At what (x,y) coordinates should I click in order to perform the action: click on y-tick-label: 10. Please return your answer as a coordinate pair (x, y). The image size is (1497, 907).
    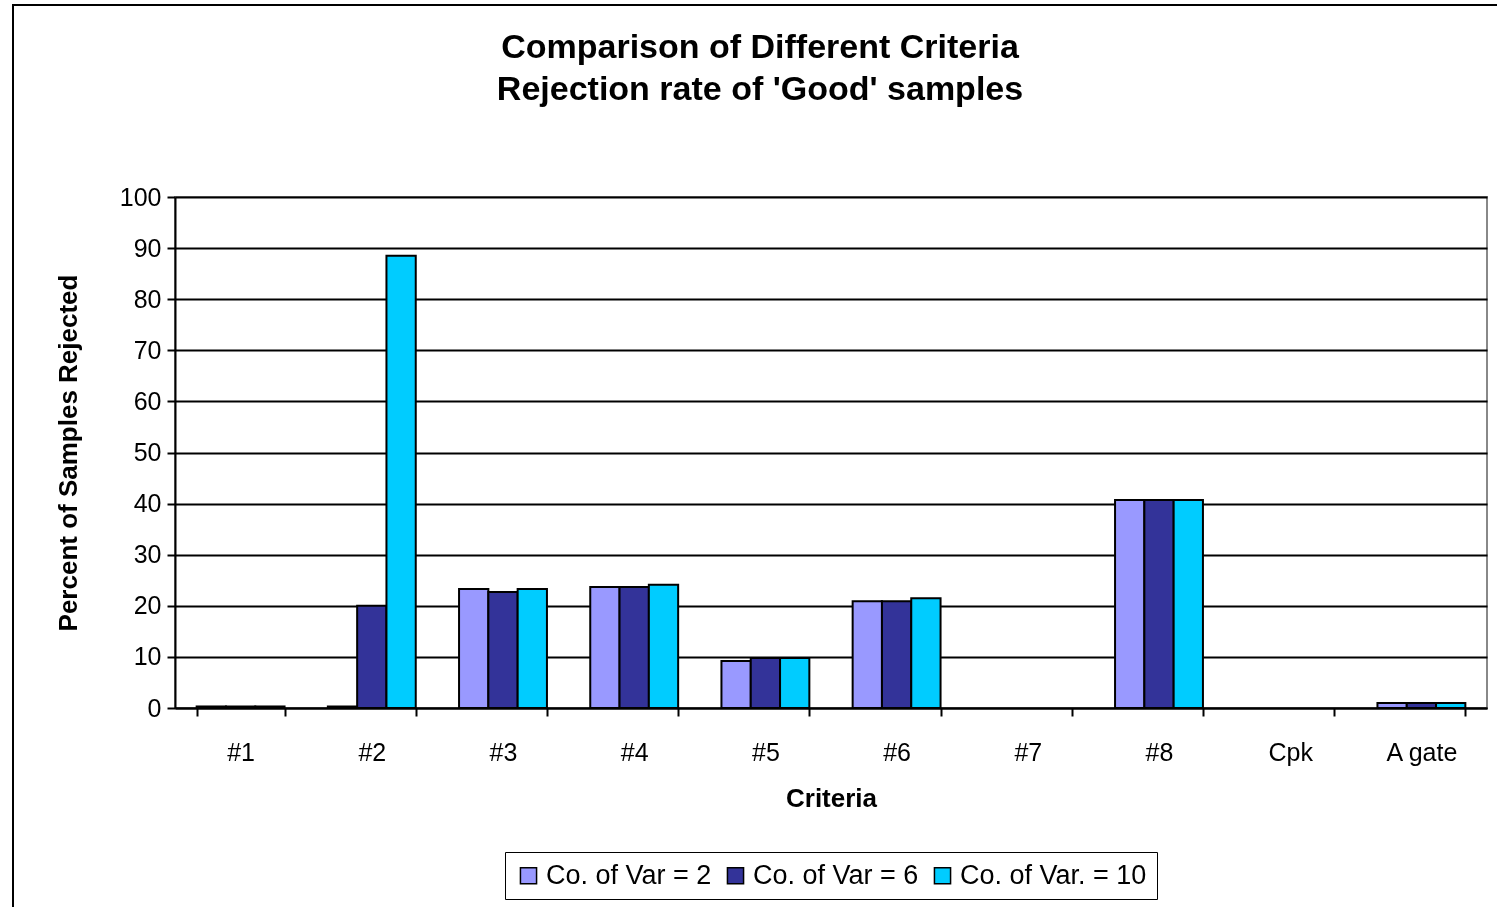
    Looking at the image, I should click on (147, 656).